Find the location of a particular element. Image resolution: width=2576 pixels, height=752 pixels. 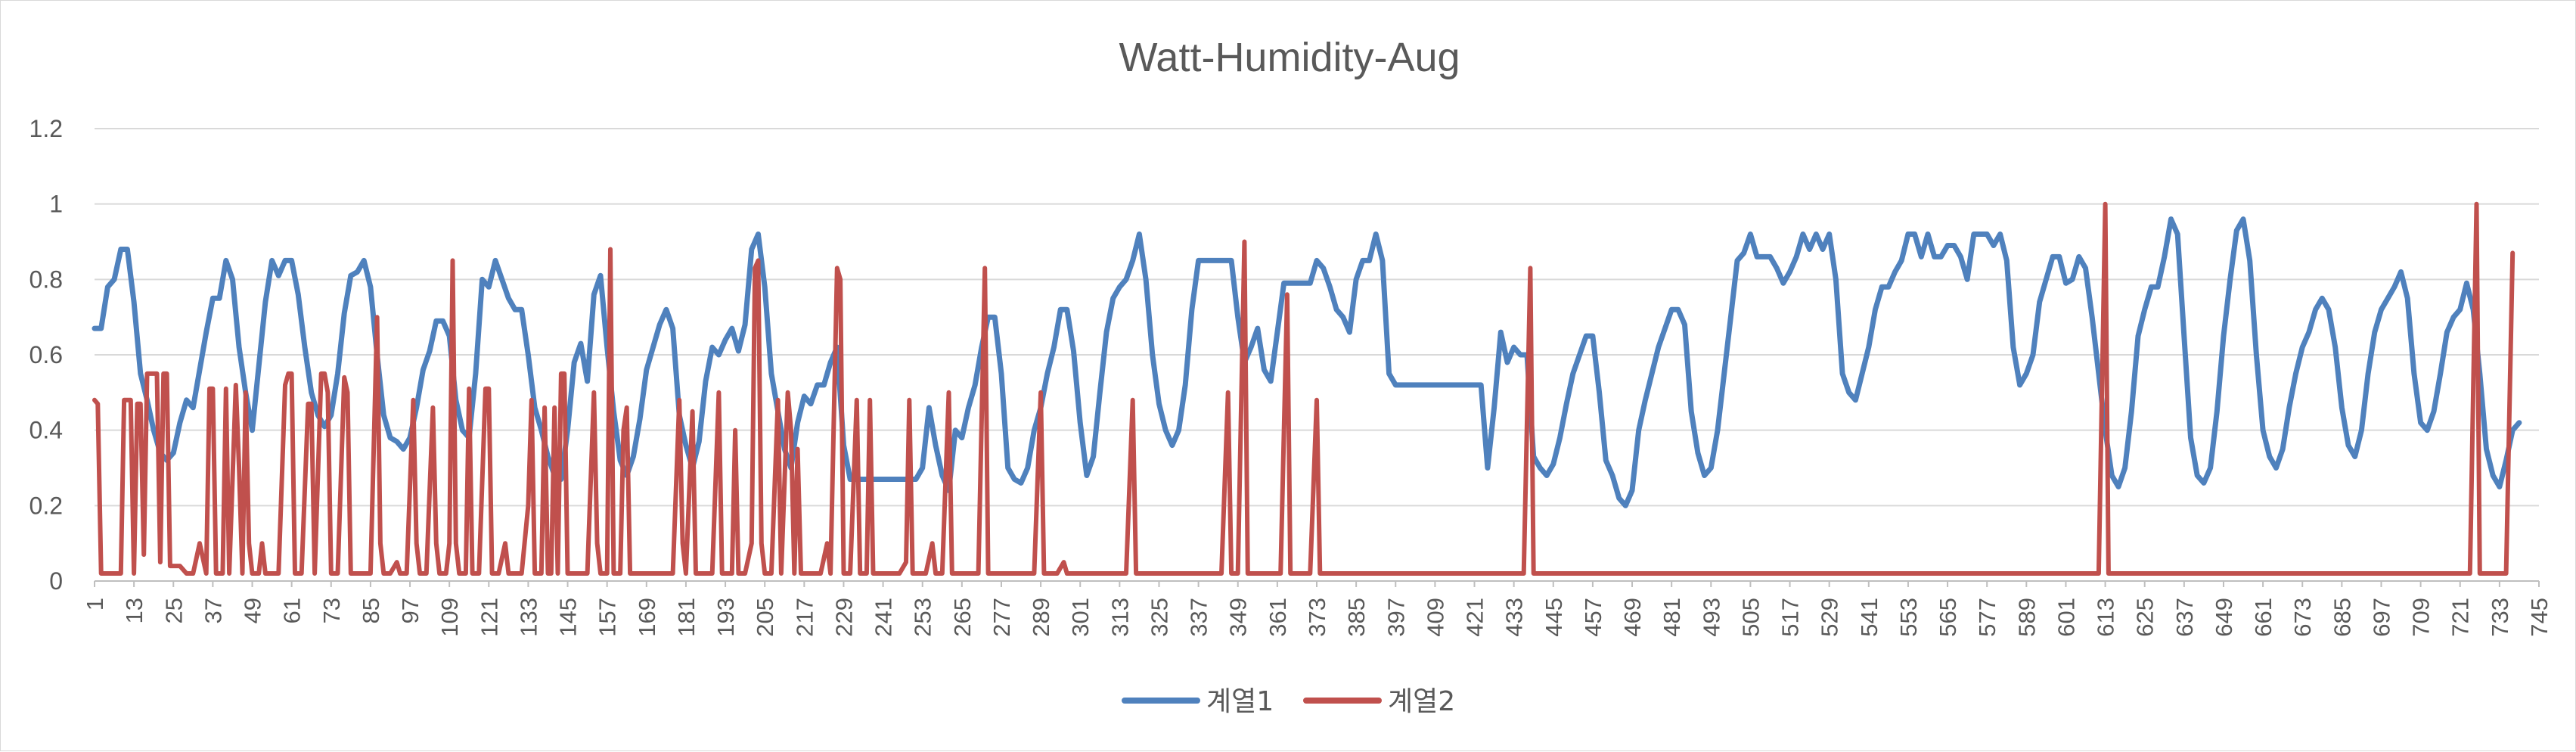

x-tick-label: 541 is located at coordinates (1869, 617).